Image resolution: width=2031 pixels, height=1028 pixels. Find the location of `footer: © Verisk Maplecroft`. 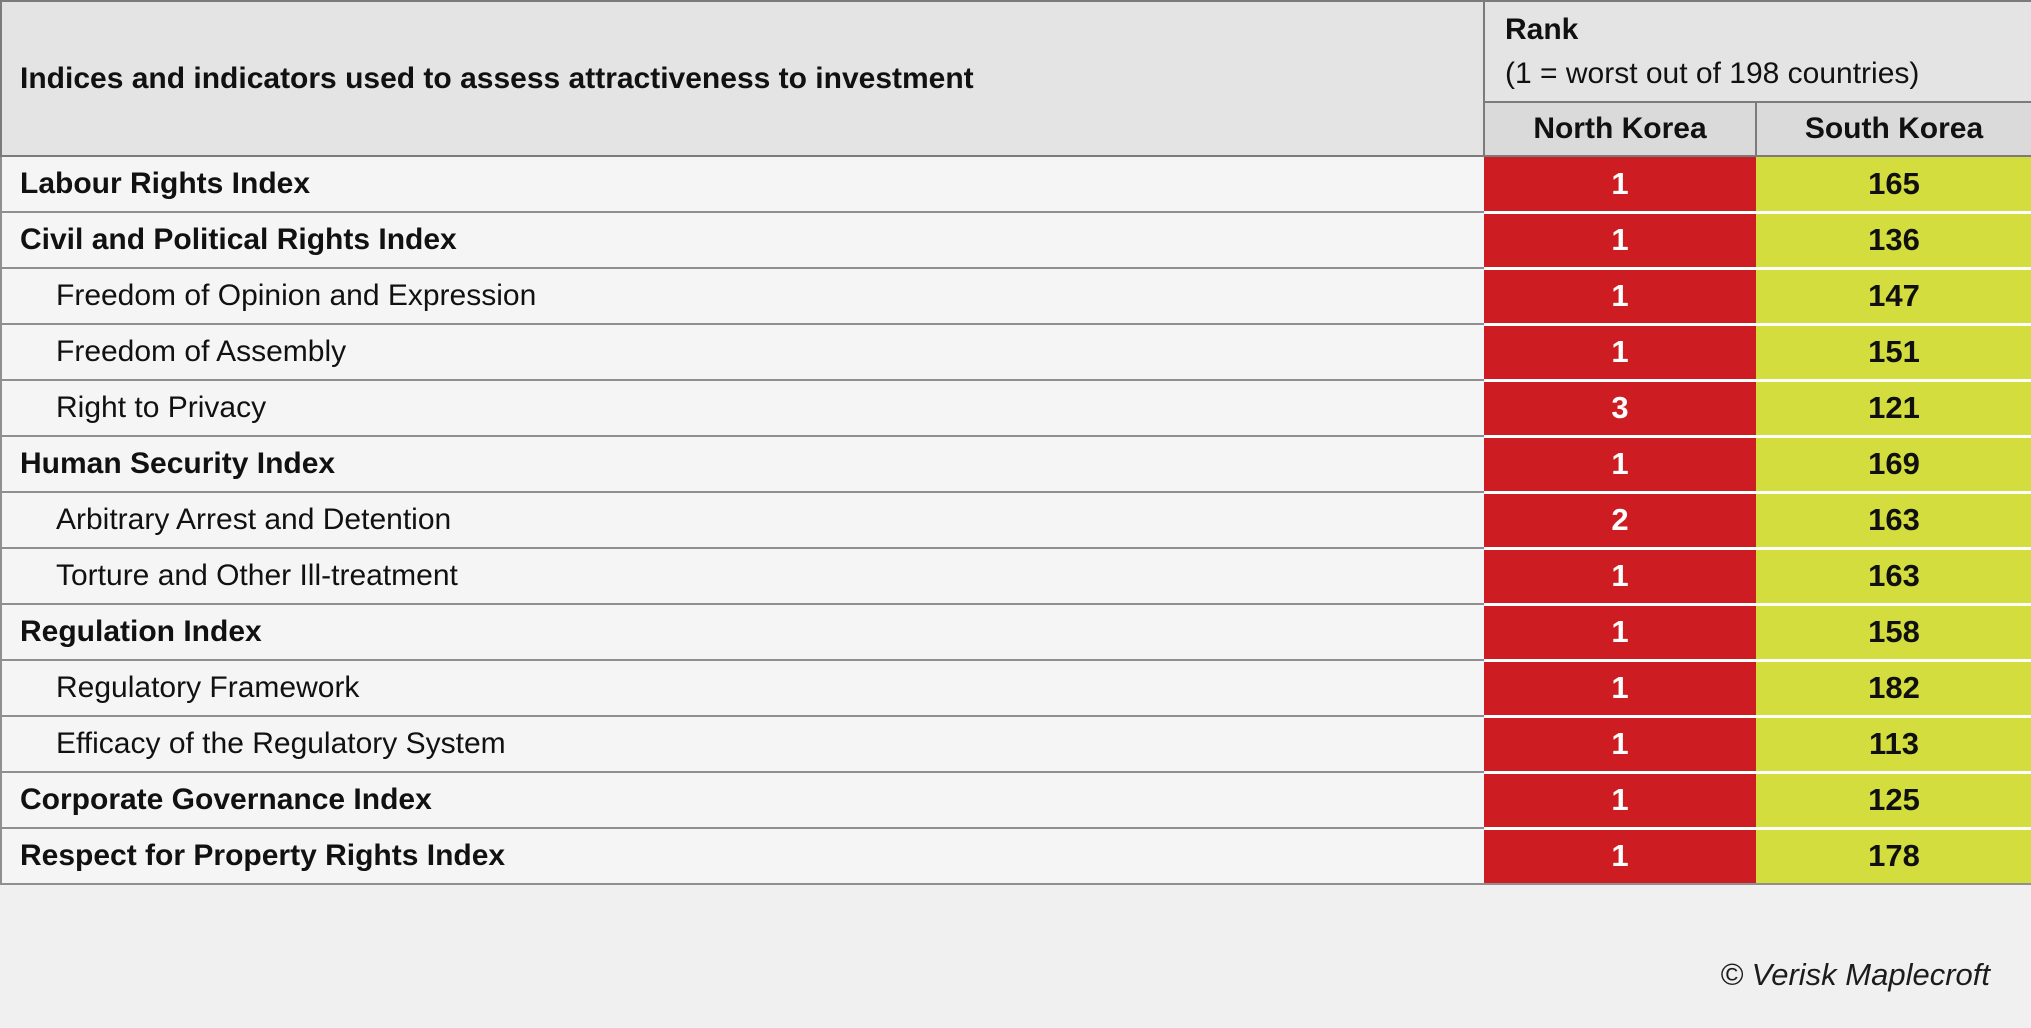

footer: © Verisk Maplecroft is located at coordinates (1015, 955).